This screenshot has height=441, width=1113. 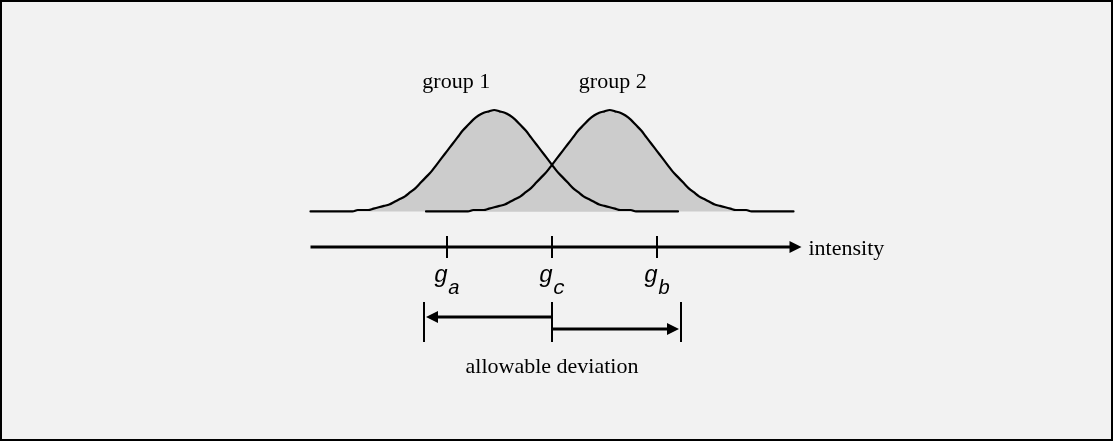 I want to click on series-label: group 1, so click(x=456, y=80).